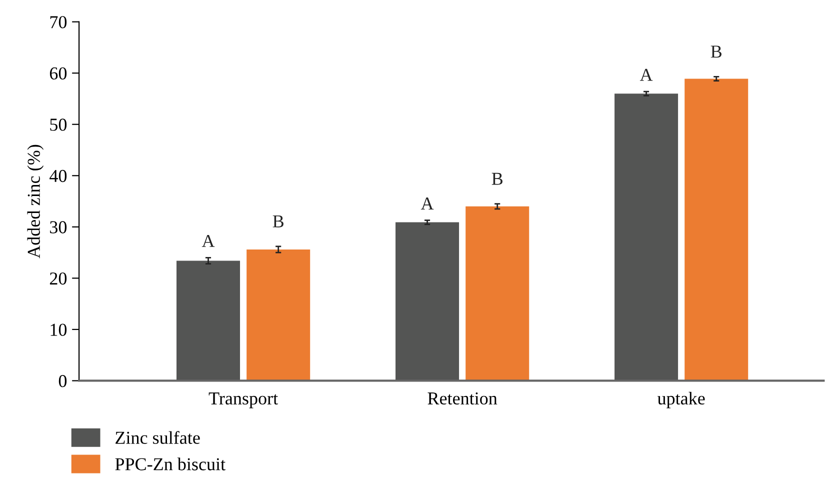 This screenshot has width=832, height=485. I want to click on y-axis-title: Added zinc (%), so click(35, 201).